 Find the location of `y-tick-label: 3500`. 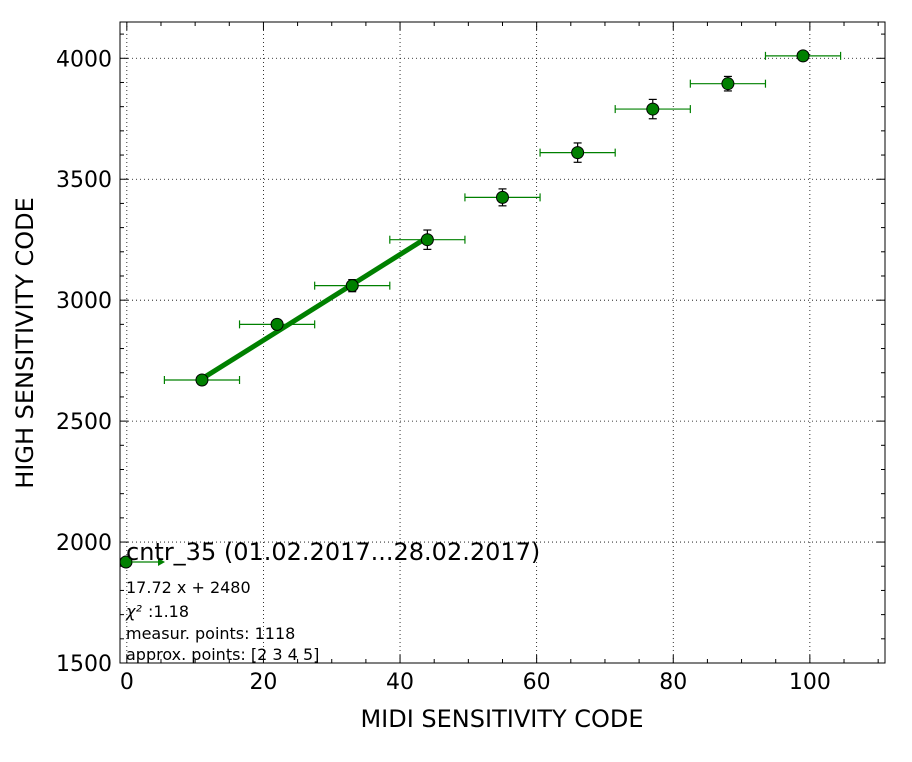

y-tick-label: 3500 is located at coordinates (84, 180).